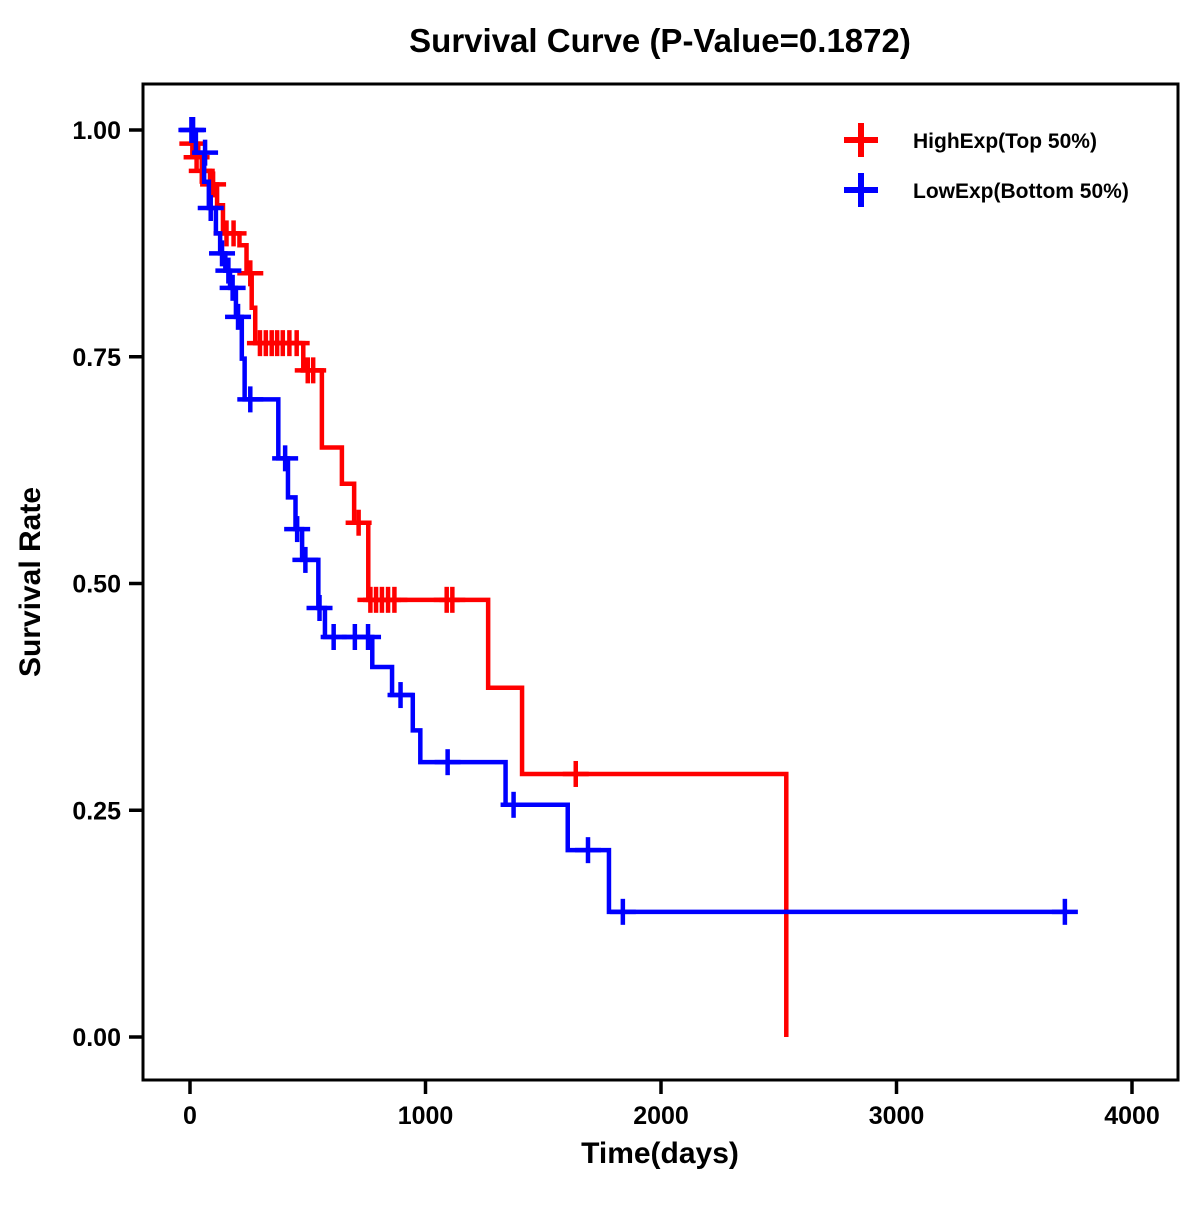  I want to click on y-tick-label: 0.00, so click(96, 1038).